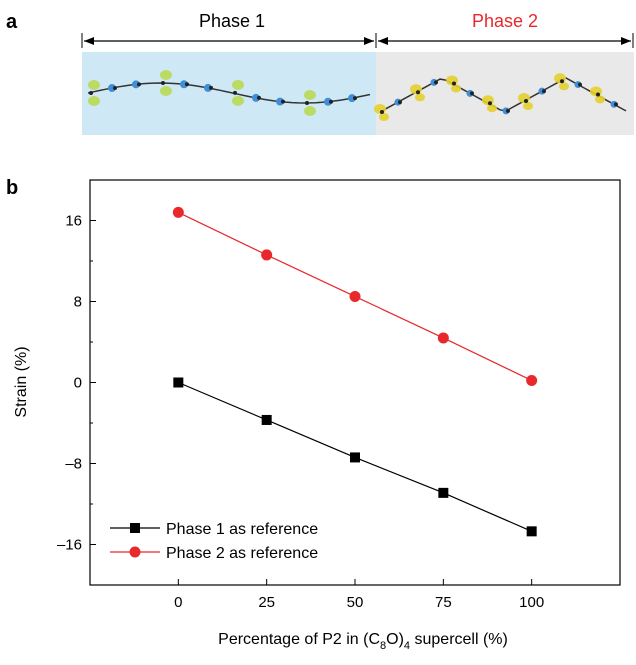 This screenshot has width=636, height=665. I want to click on x-axis-label: Percentage of P2 in (C8O)4 supercell (%), so click(363, 641).